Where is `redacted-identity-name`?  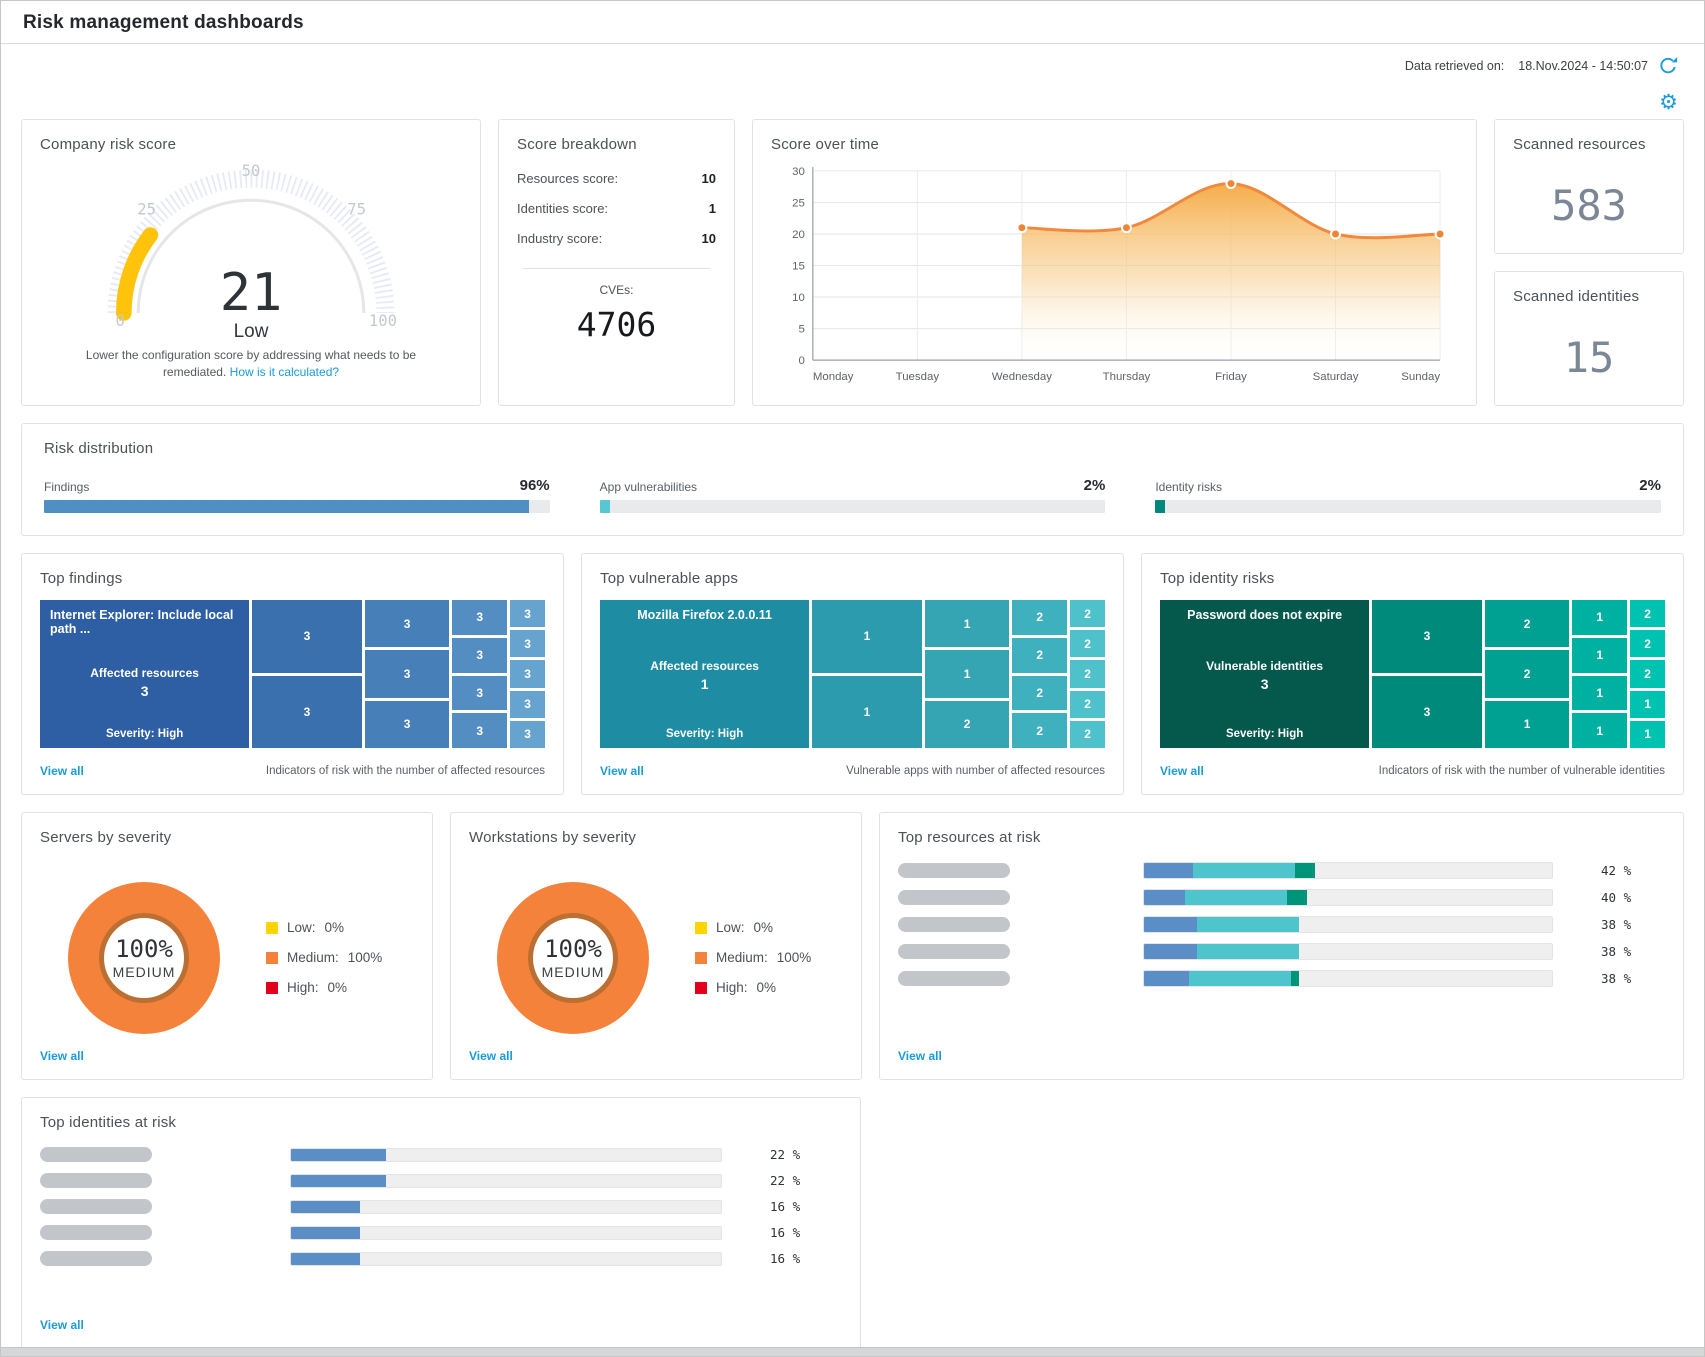
redacted-identity-name is located at coordinates (96, 1206).